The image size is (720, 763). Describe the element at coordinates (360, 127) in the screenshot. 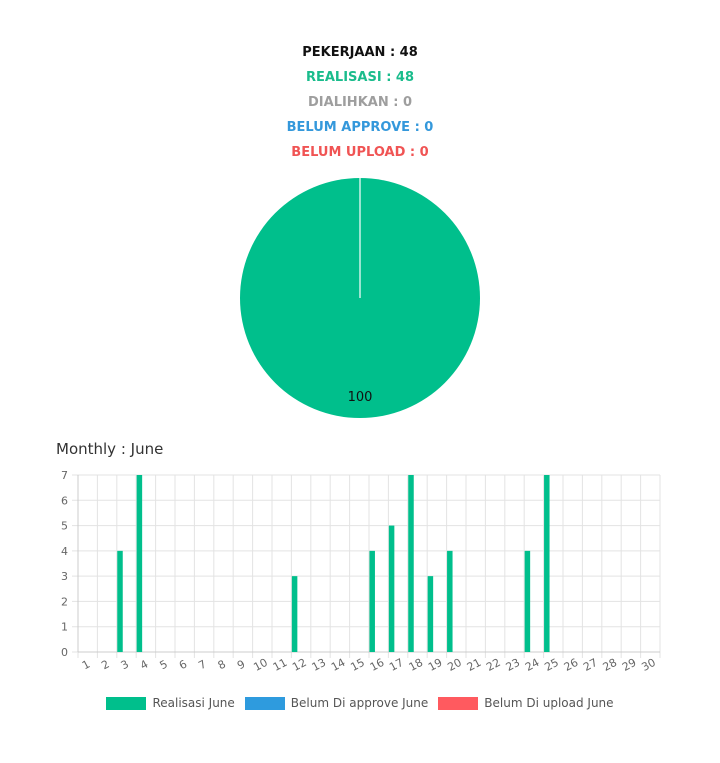

I see `belum-approve-count: BELUM APPROVE : 0` at that location.